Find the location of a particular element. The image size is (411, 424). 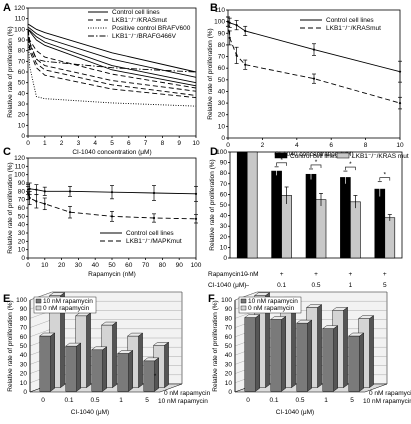

panel-e-annotation-star: * is located at coordinates (155, 376).